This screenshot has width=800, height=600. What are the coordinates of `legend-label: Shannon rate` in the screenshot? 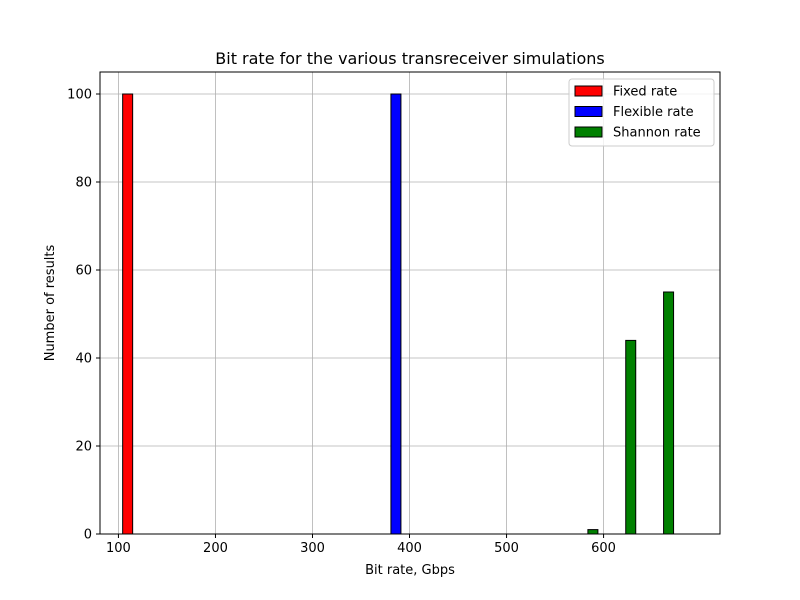 It's located at (657, 133).